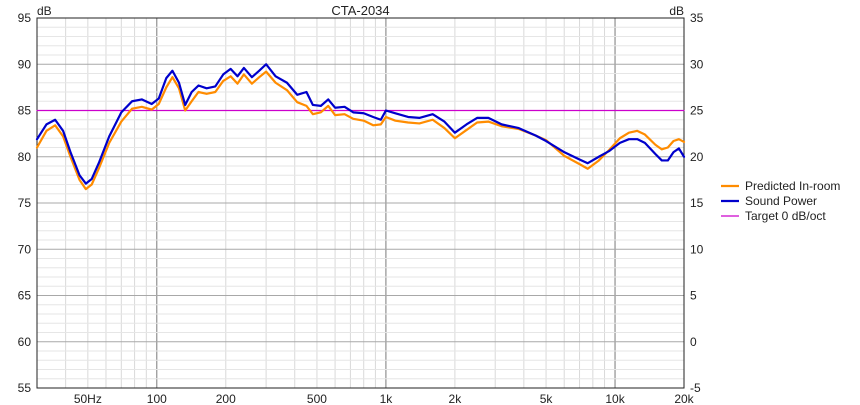  I want to click on x-tick-label: 100, so click(157, 398).